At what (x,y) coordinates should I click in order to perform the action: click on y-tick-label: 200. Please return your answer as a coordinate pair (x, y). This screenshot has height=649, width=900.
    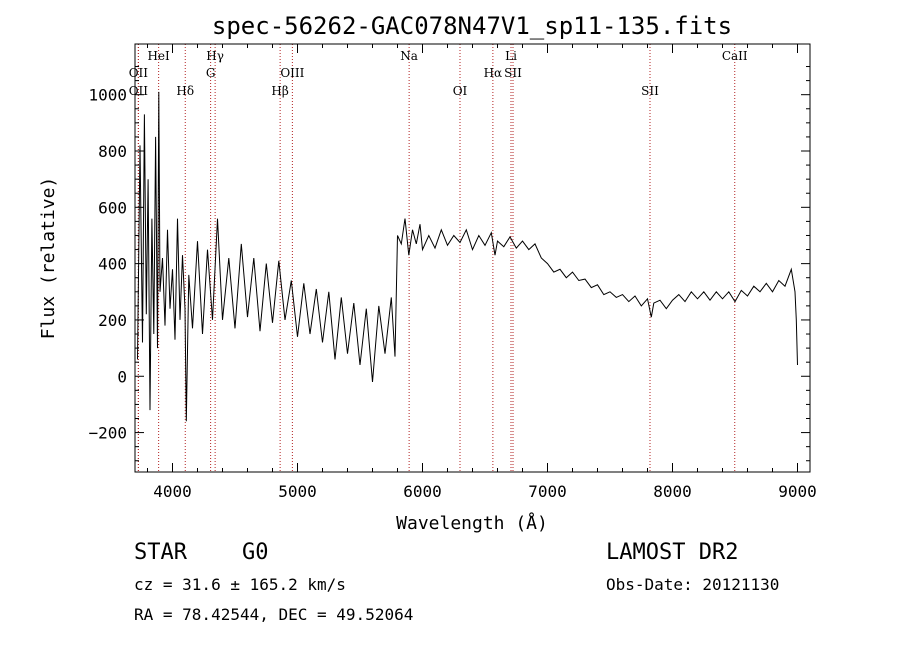
    Looking at the image, I should click on (112, 320).